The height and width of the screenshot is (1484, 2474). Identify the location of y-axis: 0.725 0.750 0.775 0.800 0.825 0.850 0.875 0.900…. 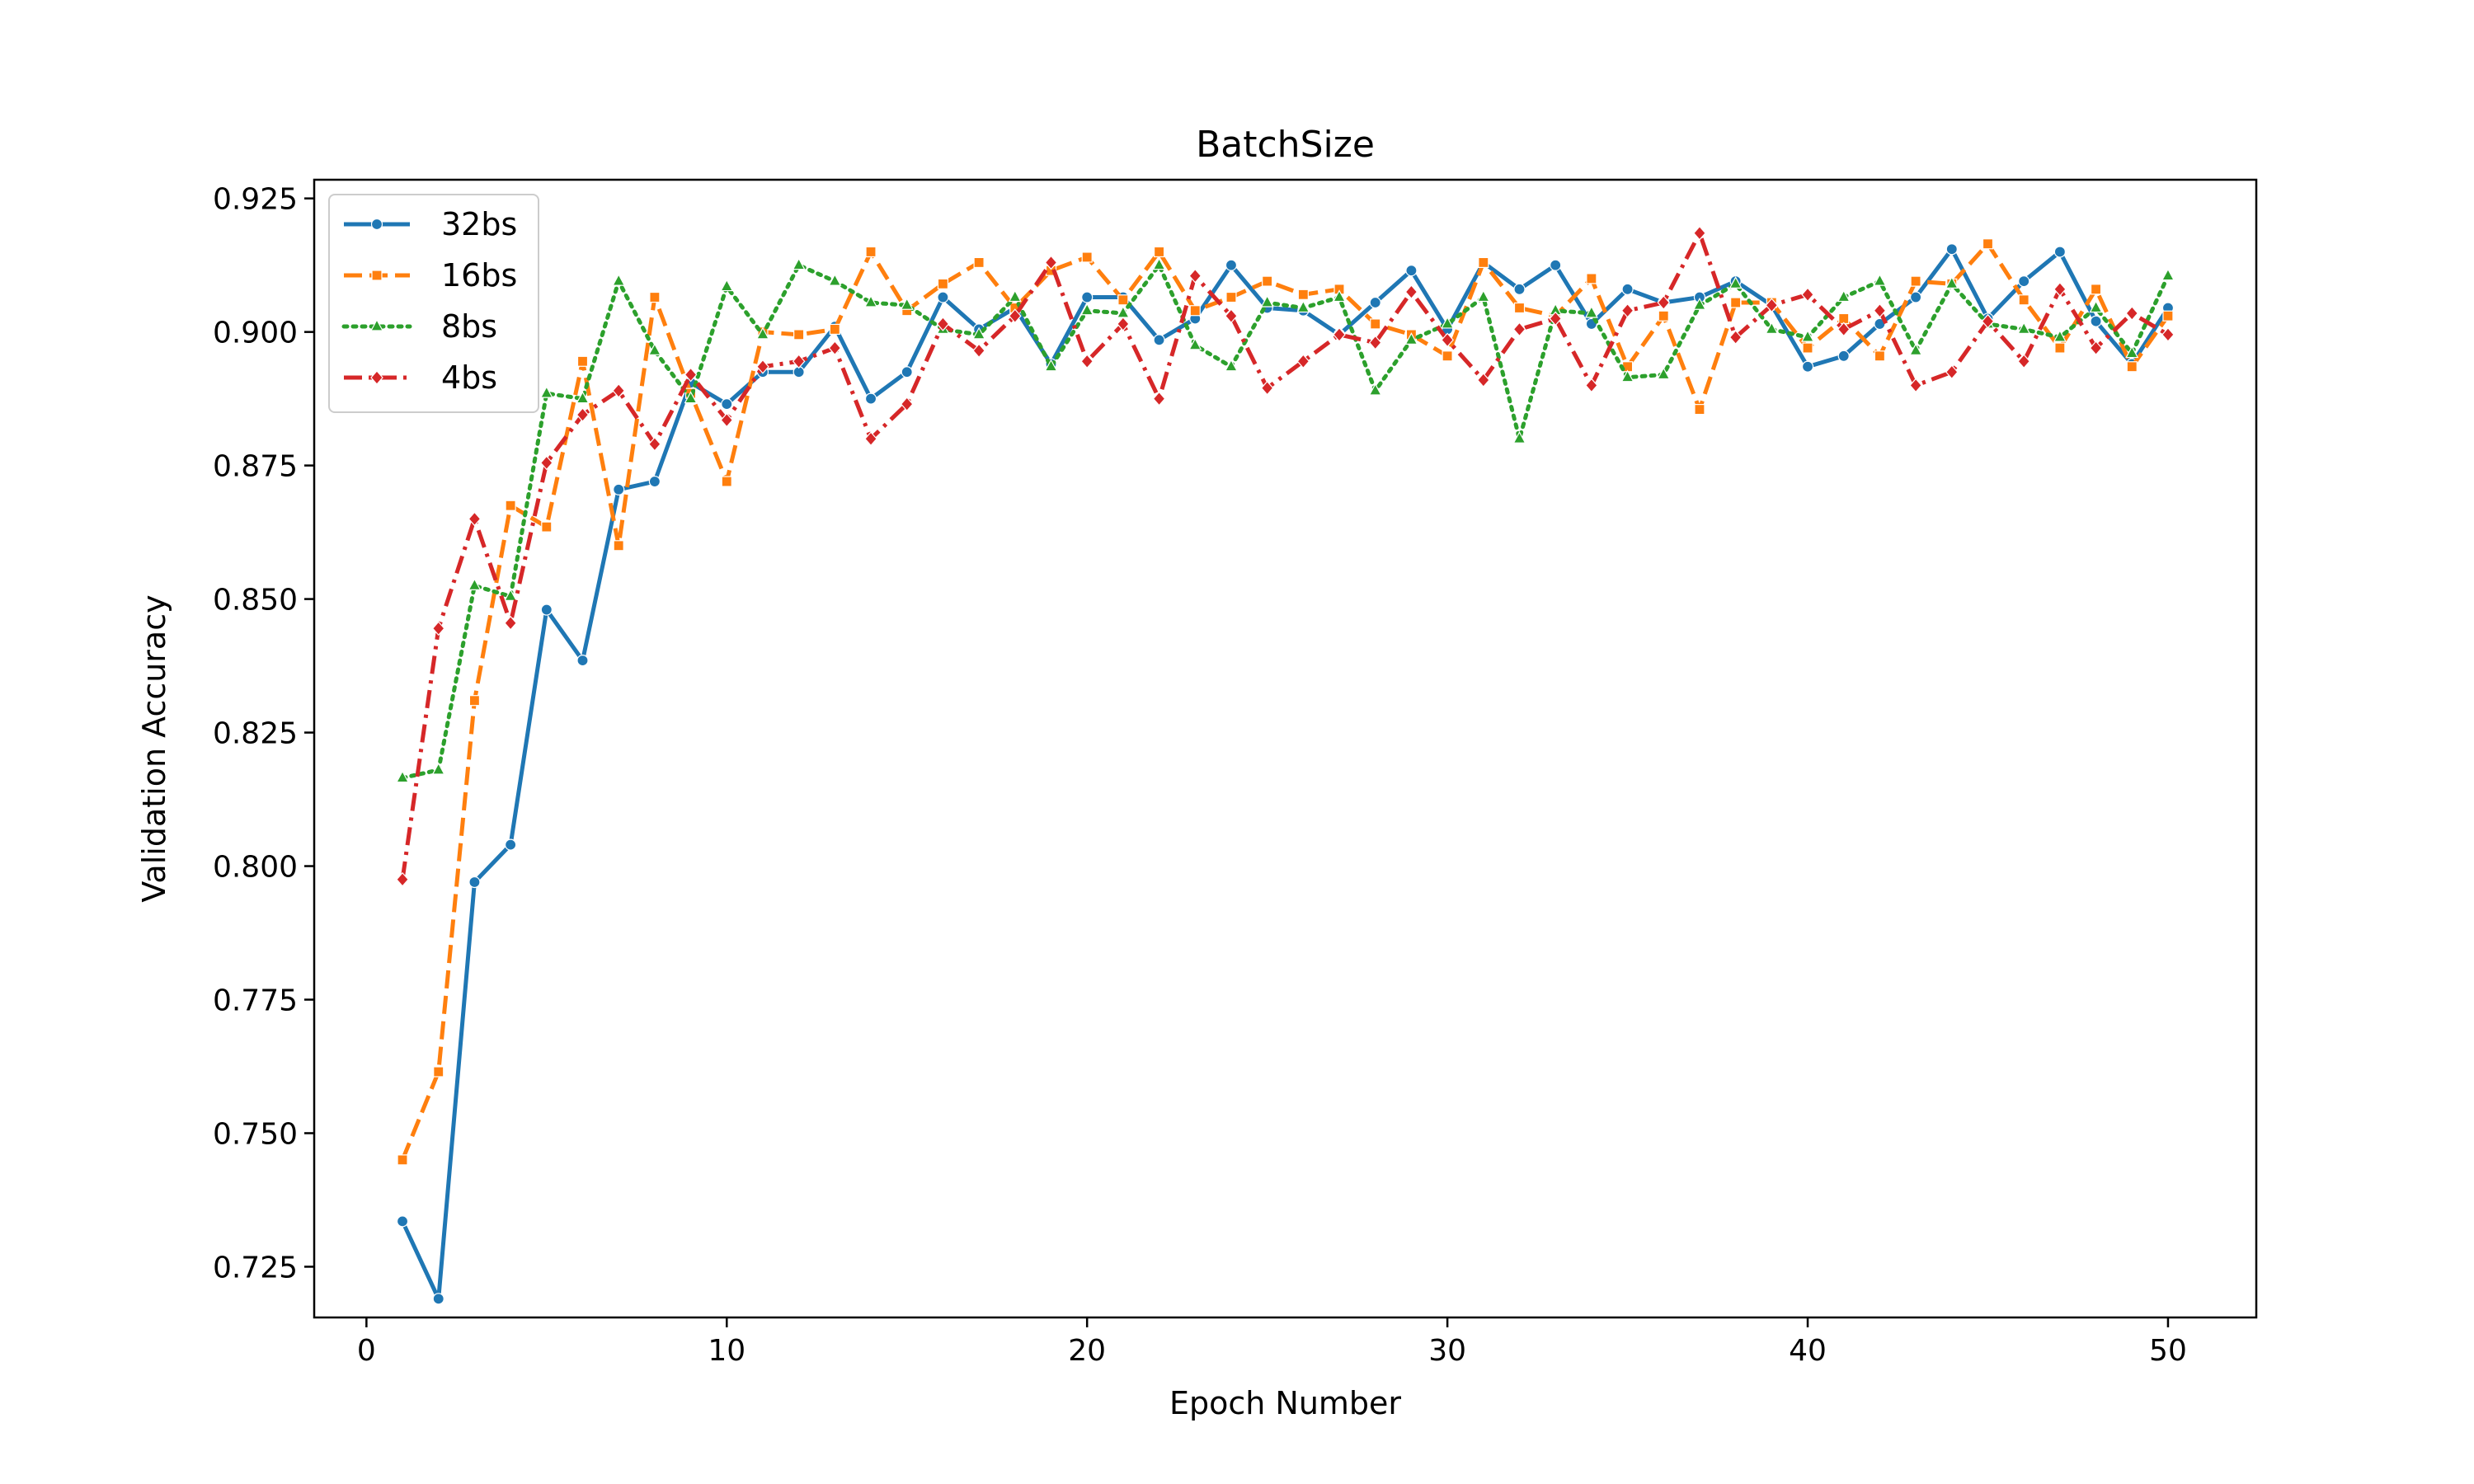
(263, 733).